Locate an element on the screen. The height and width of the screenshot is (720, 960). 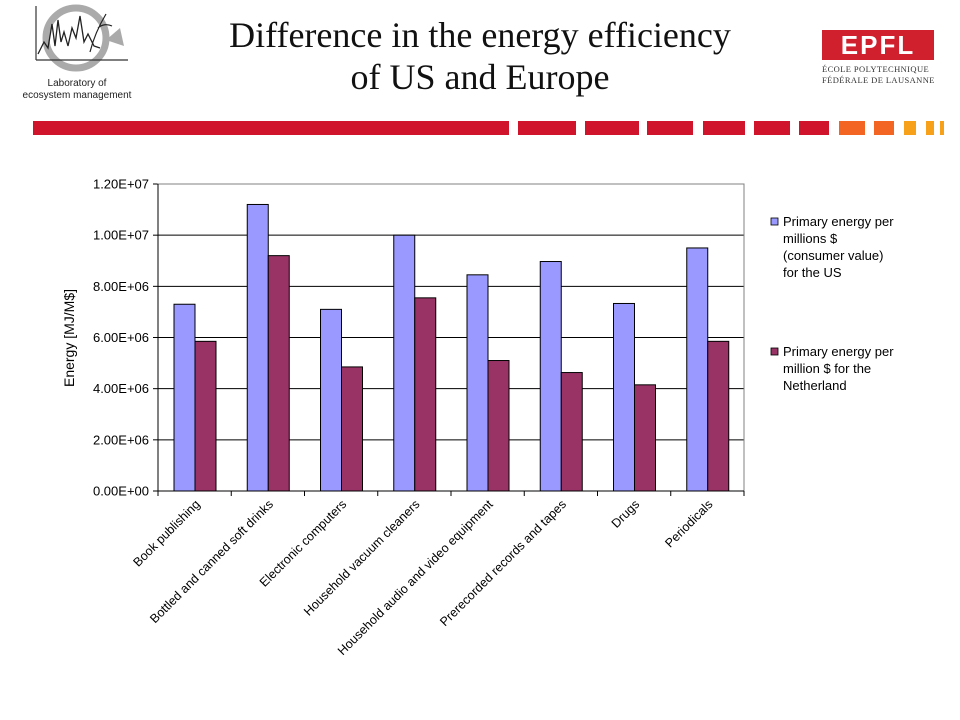
epfl-mark-icon: EPFL is located at coordinates (878, 45).